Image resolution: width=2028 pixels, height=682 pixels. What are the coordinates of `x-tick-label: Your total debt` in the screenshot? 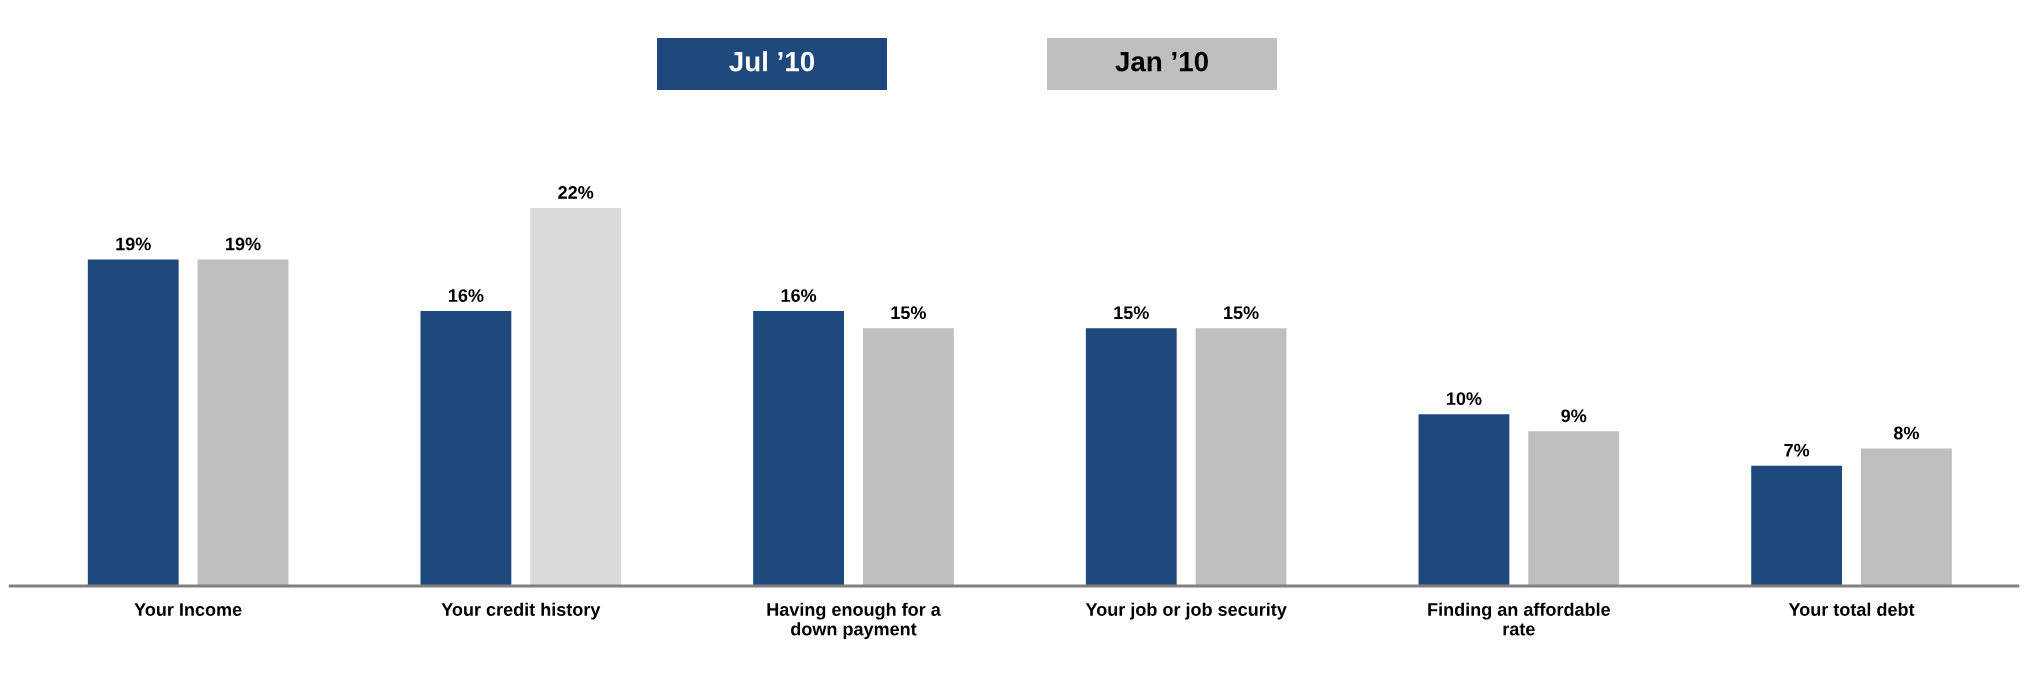 It's located at (1851, 609).